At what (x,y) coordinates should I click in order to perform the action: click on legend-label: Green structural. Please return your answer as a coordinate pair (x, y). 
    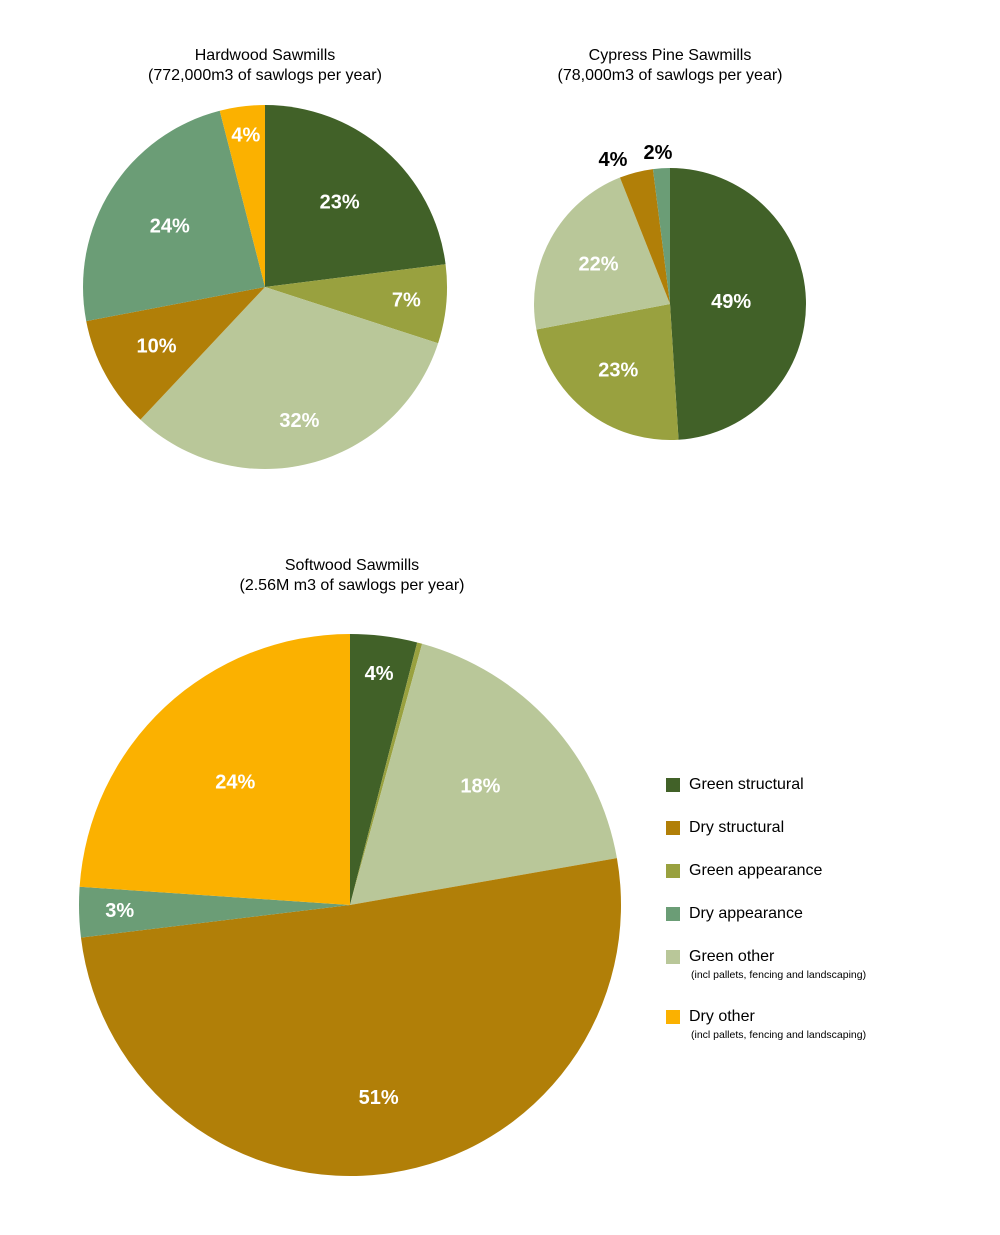
    Looking at the image, I should click on (746, 784).